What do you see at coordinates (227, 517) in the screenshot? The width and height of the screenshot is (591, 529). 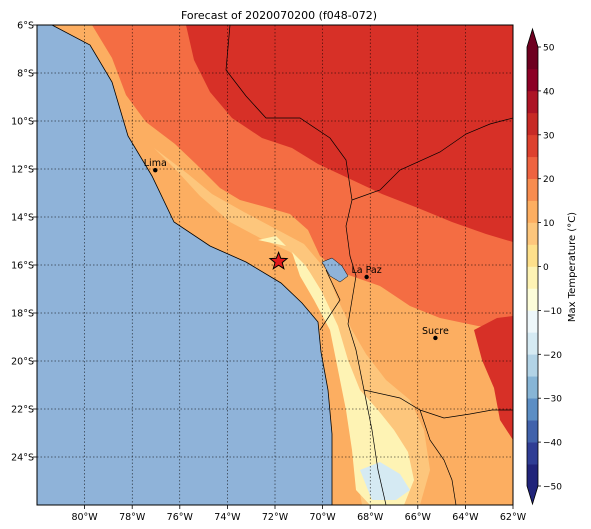 I see `lon-tick-label: 74°W` at bounding box center [227, 517].